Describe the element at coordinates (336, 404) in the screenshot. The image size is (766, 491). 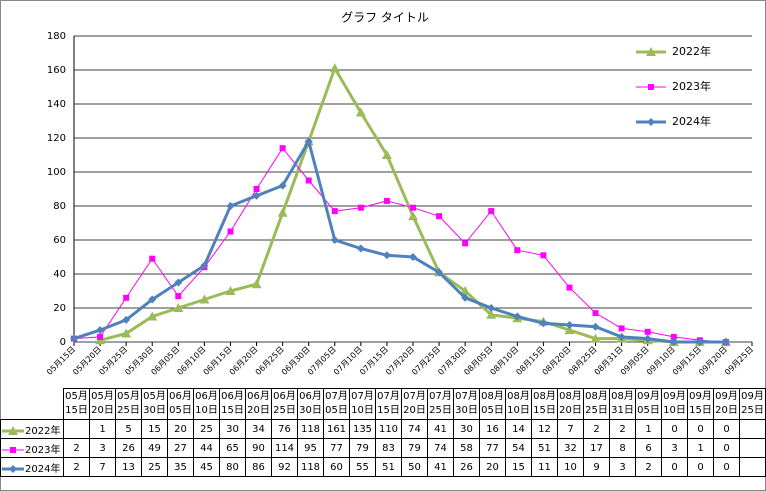
I see `table-header: 07月05日` at that location.